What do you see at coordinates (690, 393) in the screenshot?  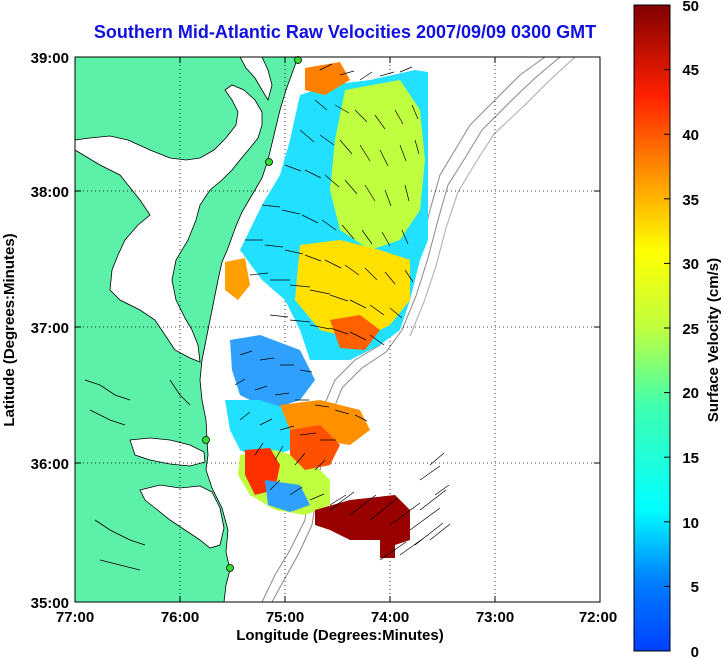 I see `colorbar-tick-label: 20` at bounding box center [690, 393].